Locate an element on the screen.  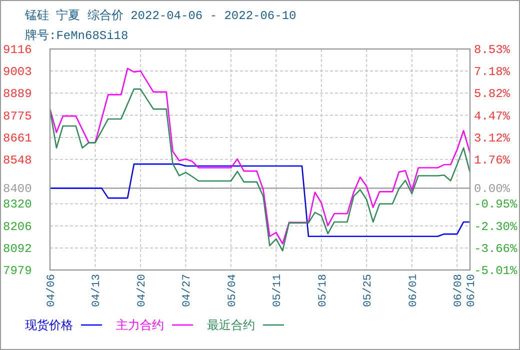
x-tick-label: 06/08 is located at coordinates (459, 291).